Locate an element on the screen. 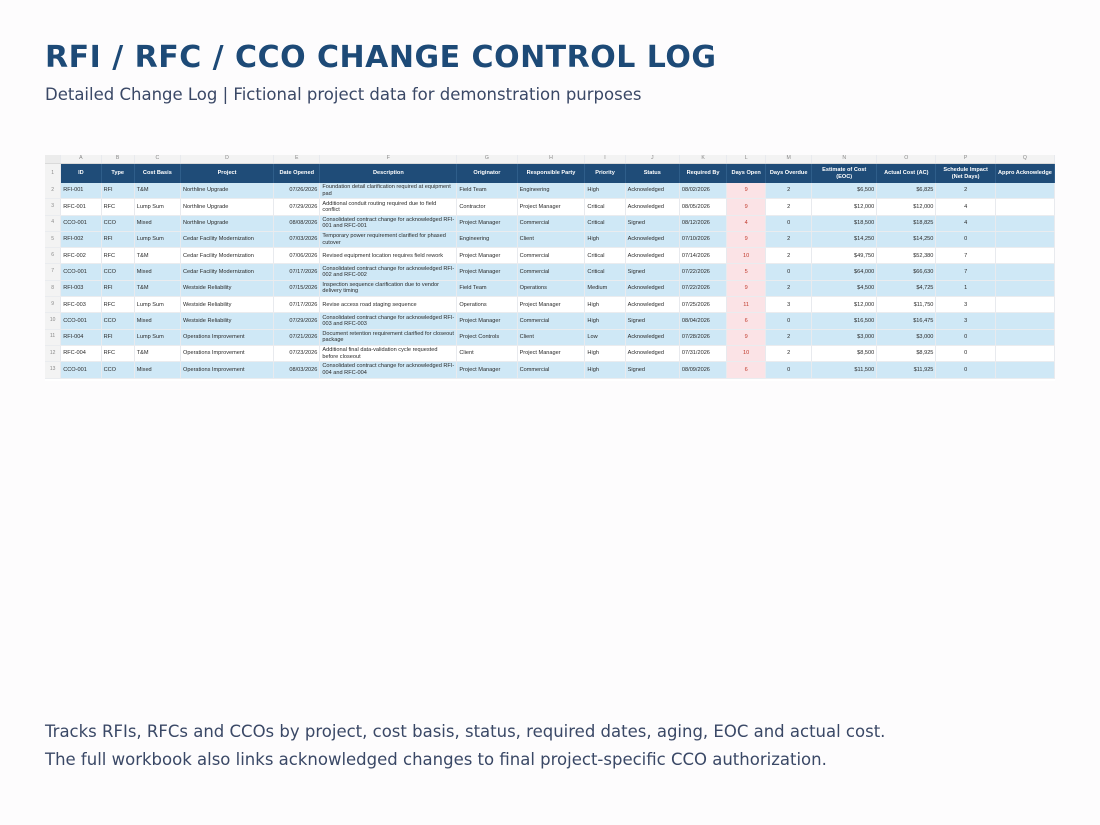 This screenshot has height=825, width=1100. cell-actual-cost: $14,250 is located at coordinates (906, 239).